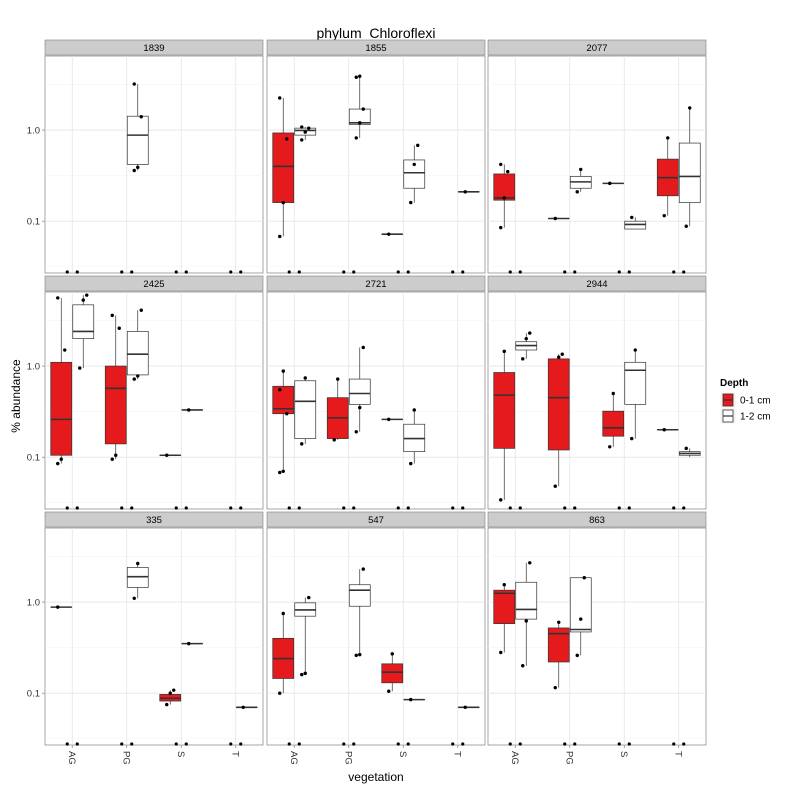  I want to click on facet-strip-label: 335, so click(154, 520).